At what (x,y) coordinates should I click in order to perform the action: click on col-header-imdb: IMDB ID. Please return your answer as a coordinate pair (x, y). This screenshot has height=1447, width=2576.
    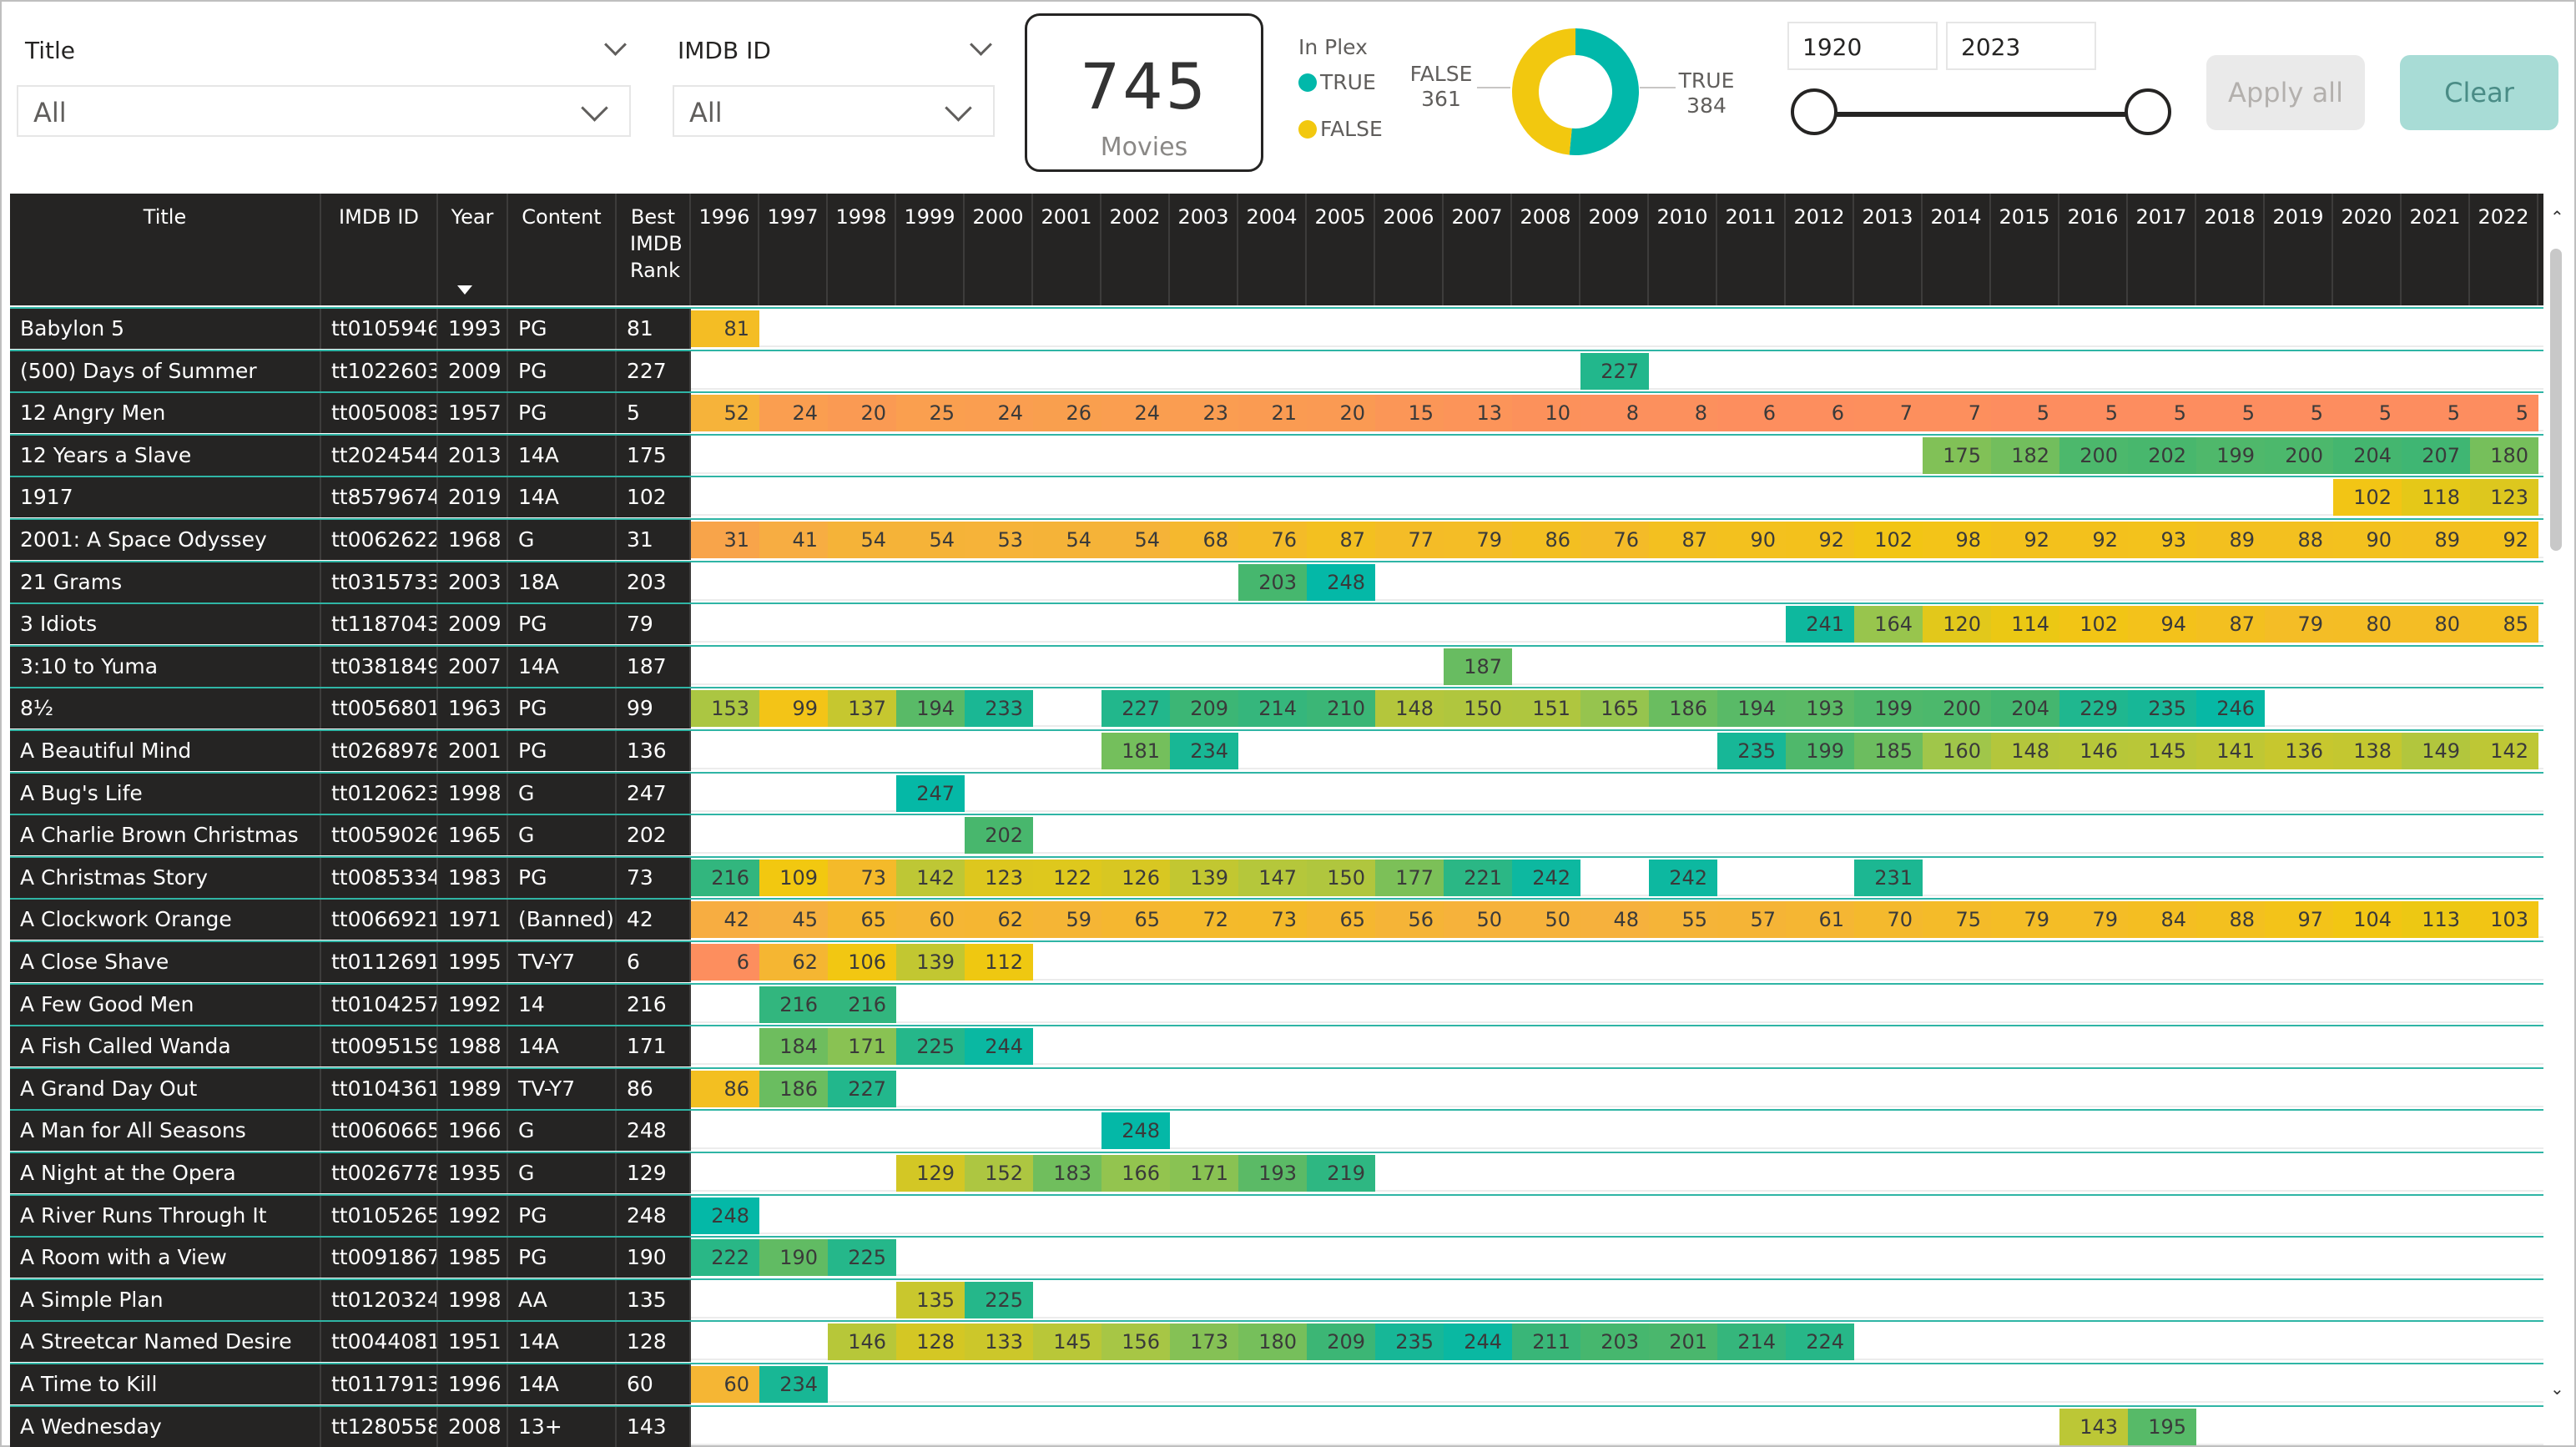
    Looking at the image, I should click on (379, 250).